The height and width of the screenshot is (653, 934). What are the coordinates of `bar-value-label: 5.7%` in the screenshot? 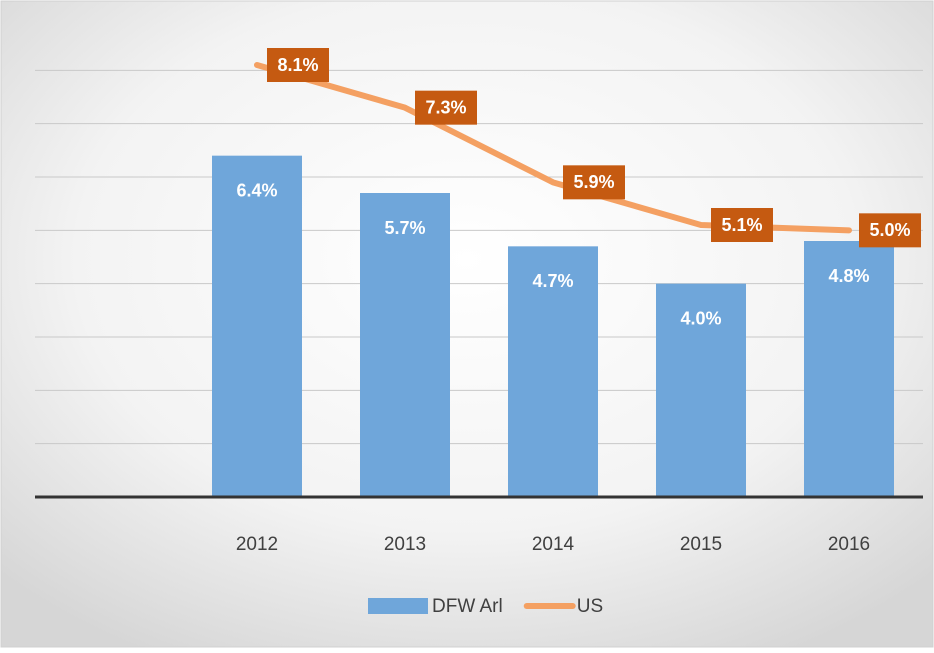 It's located at (404, 228).